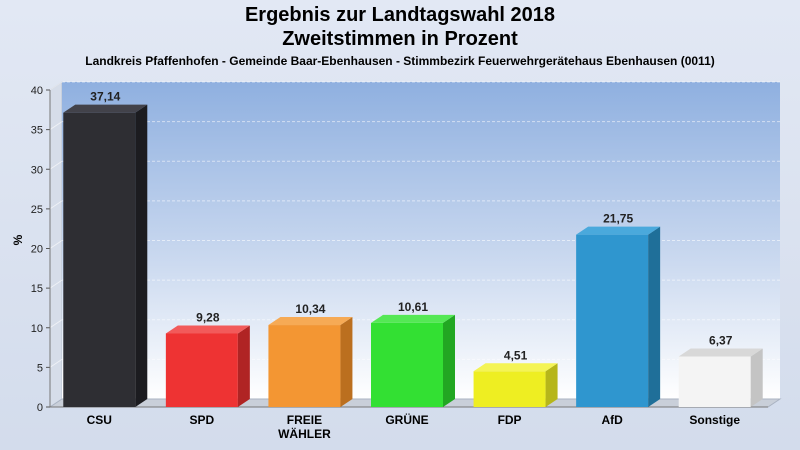 This screenshot has height=450, width=800. I want to click on bar-fdp, so click(515, 385).